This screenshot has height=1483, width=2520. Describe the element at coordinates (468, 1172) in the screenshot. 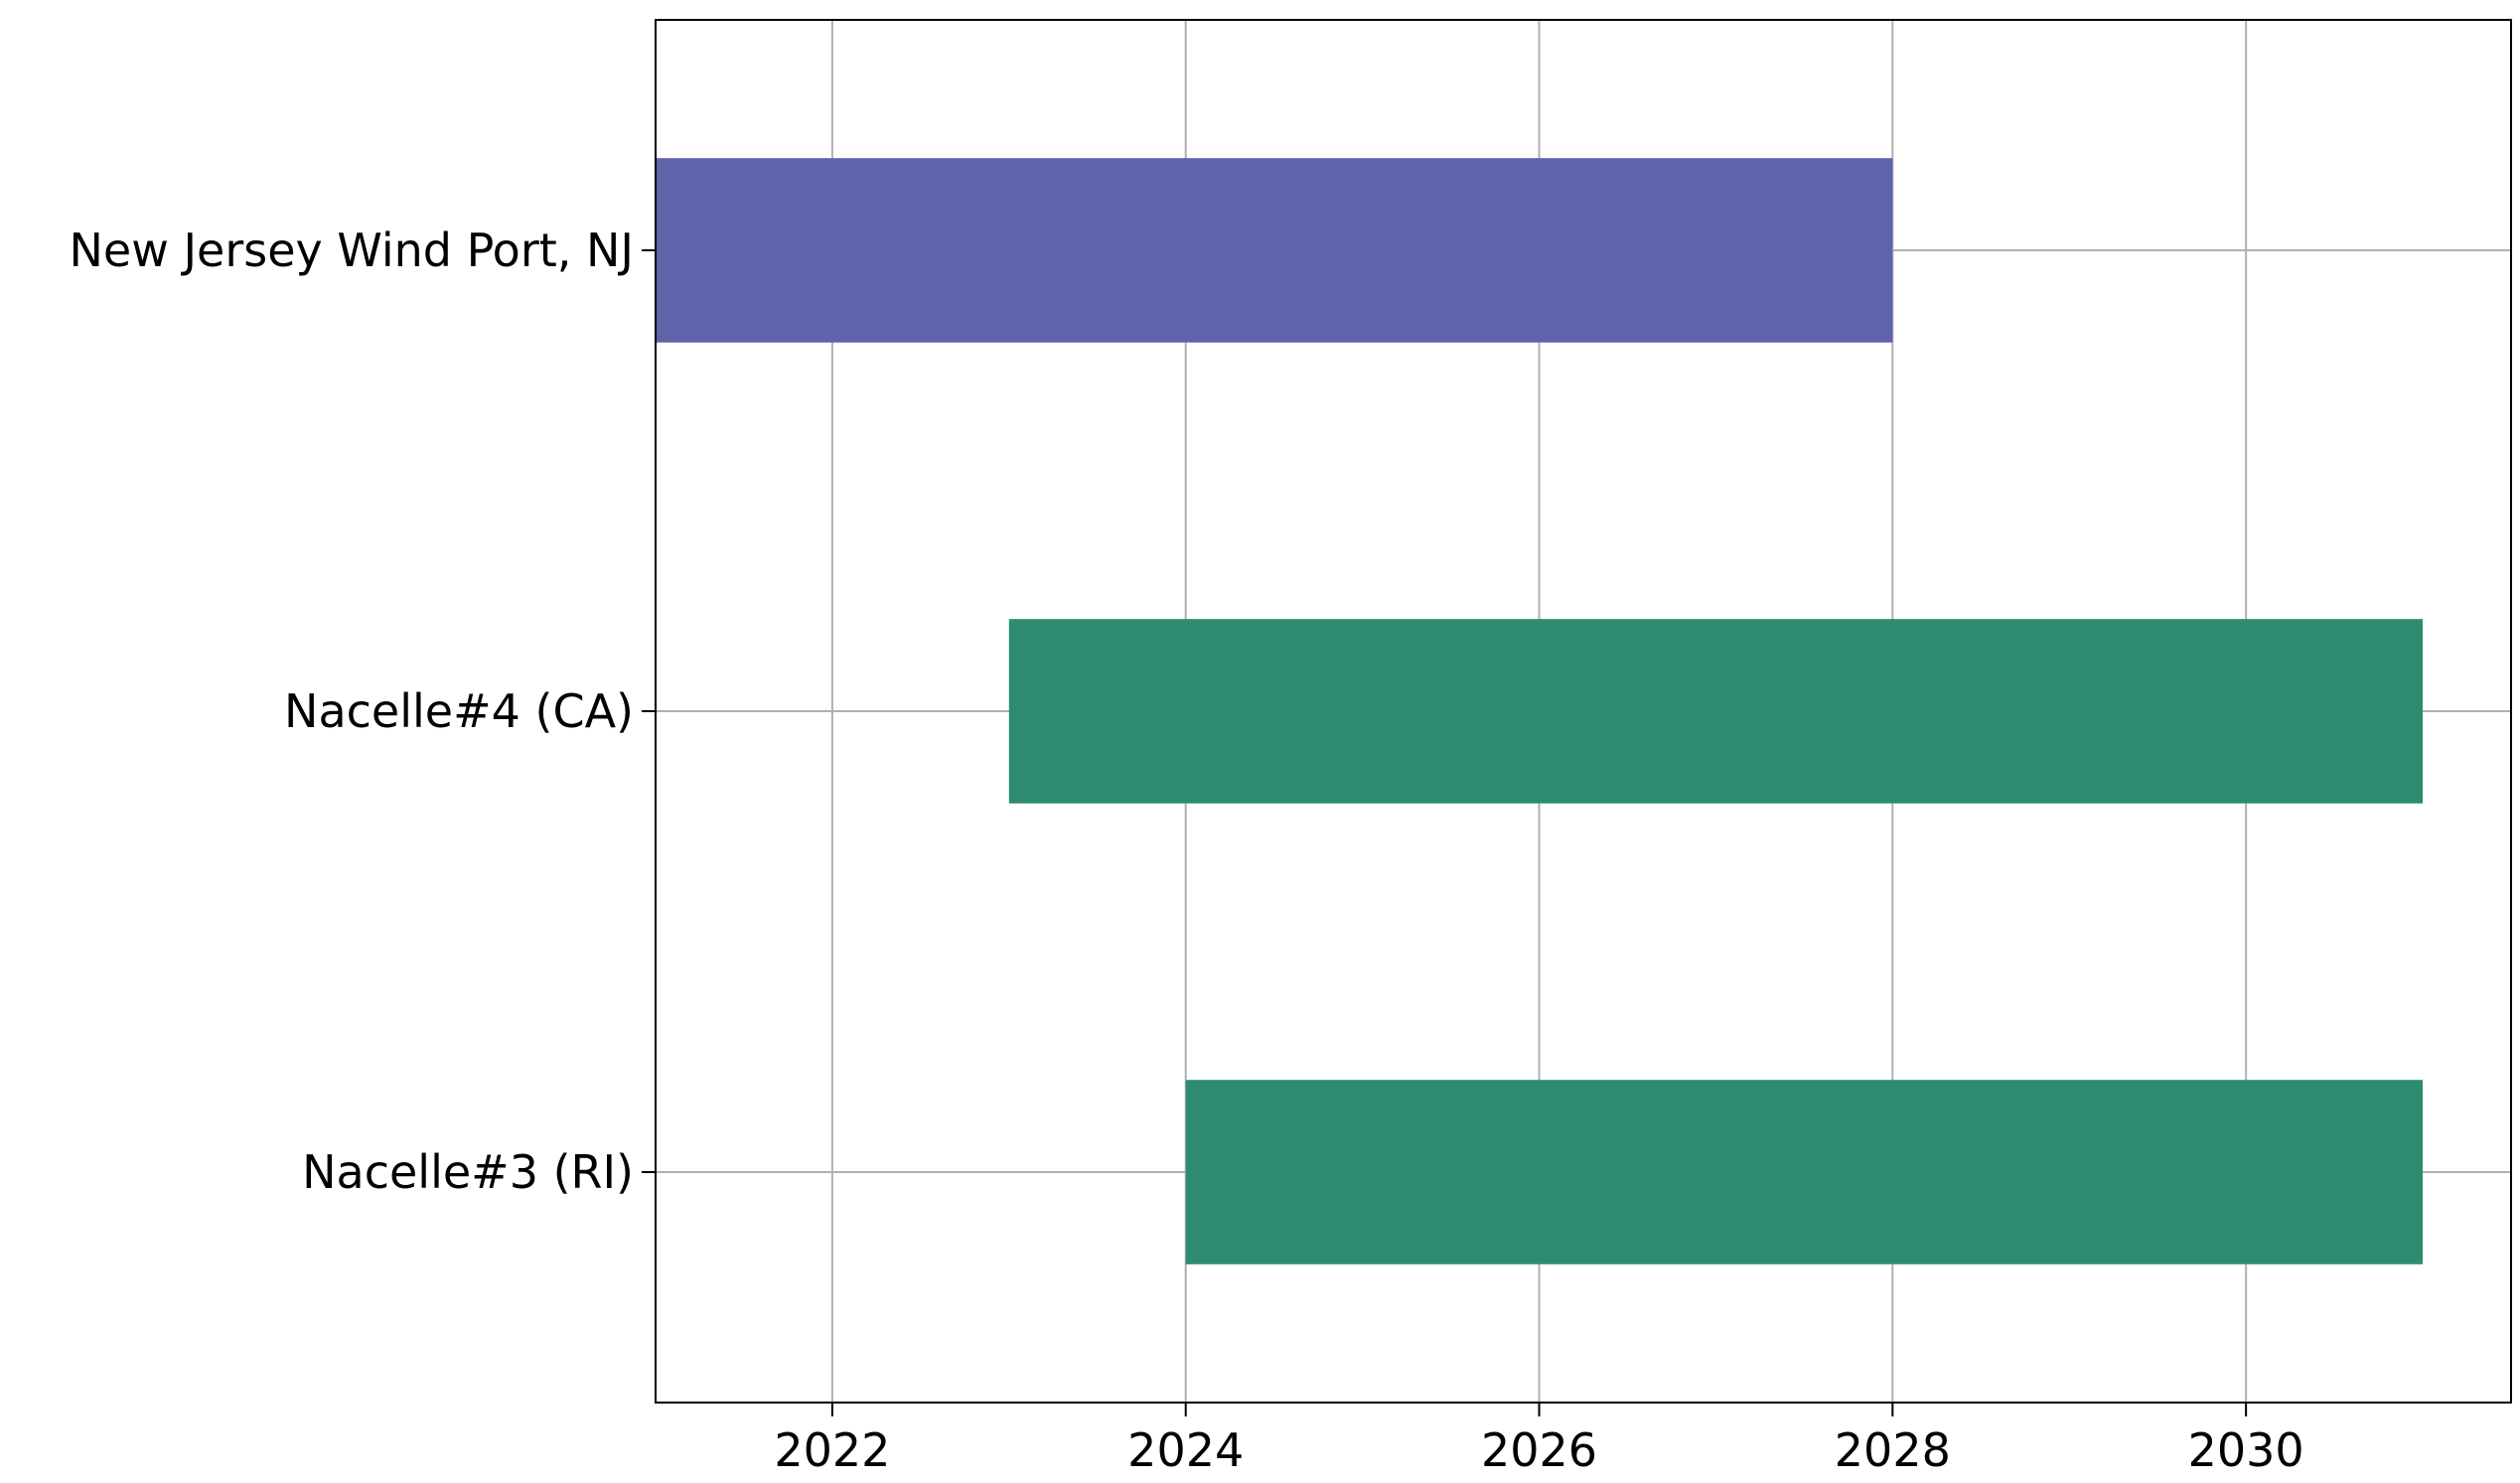

I see `y-category-label: Nacelle#3 (RI)` at that location.